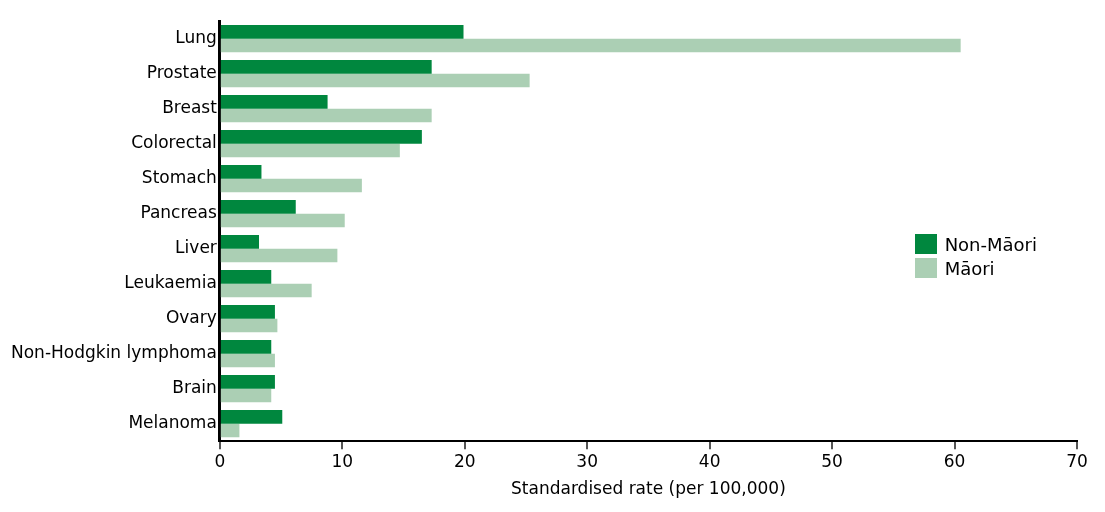 This screenshot has width=1105, height=512. I want to click on y-tick-label: Liver, so click(196, 247).